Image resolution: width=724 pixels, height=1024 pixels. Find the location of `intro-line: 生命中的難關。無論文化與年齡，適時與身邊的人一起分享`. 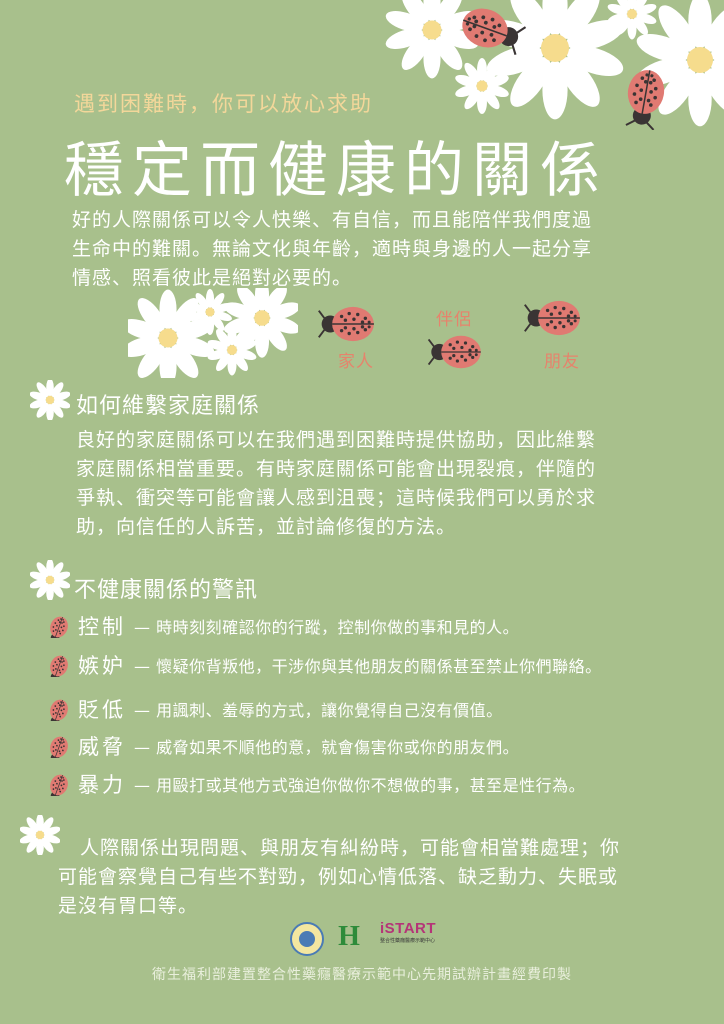

intro-line: 生命中的難關。無論文化與年齡，適時與身邊的人一起分享 is located at coordinates (332, 249).